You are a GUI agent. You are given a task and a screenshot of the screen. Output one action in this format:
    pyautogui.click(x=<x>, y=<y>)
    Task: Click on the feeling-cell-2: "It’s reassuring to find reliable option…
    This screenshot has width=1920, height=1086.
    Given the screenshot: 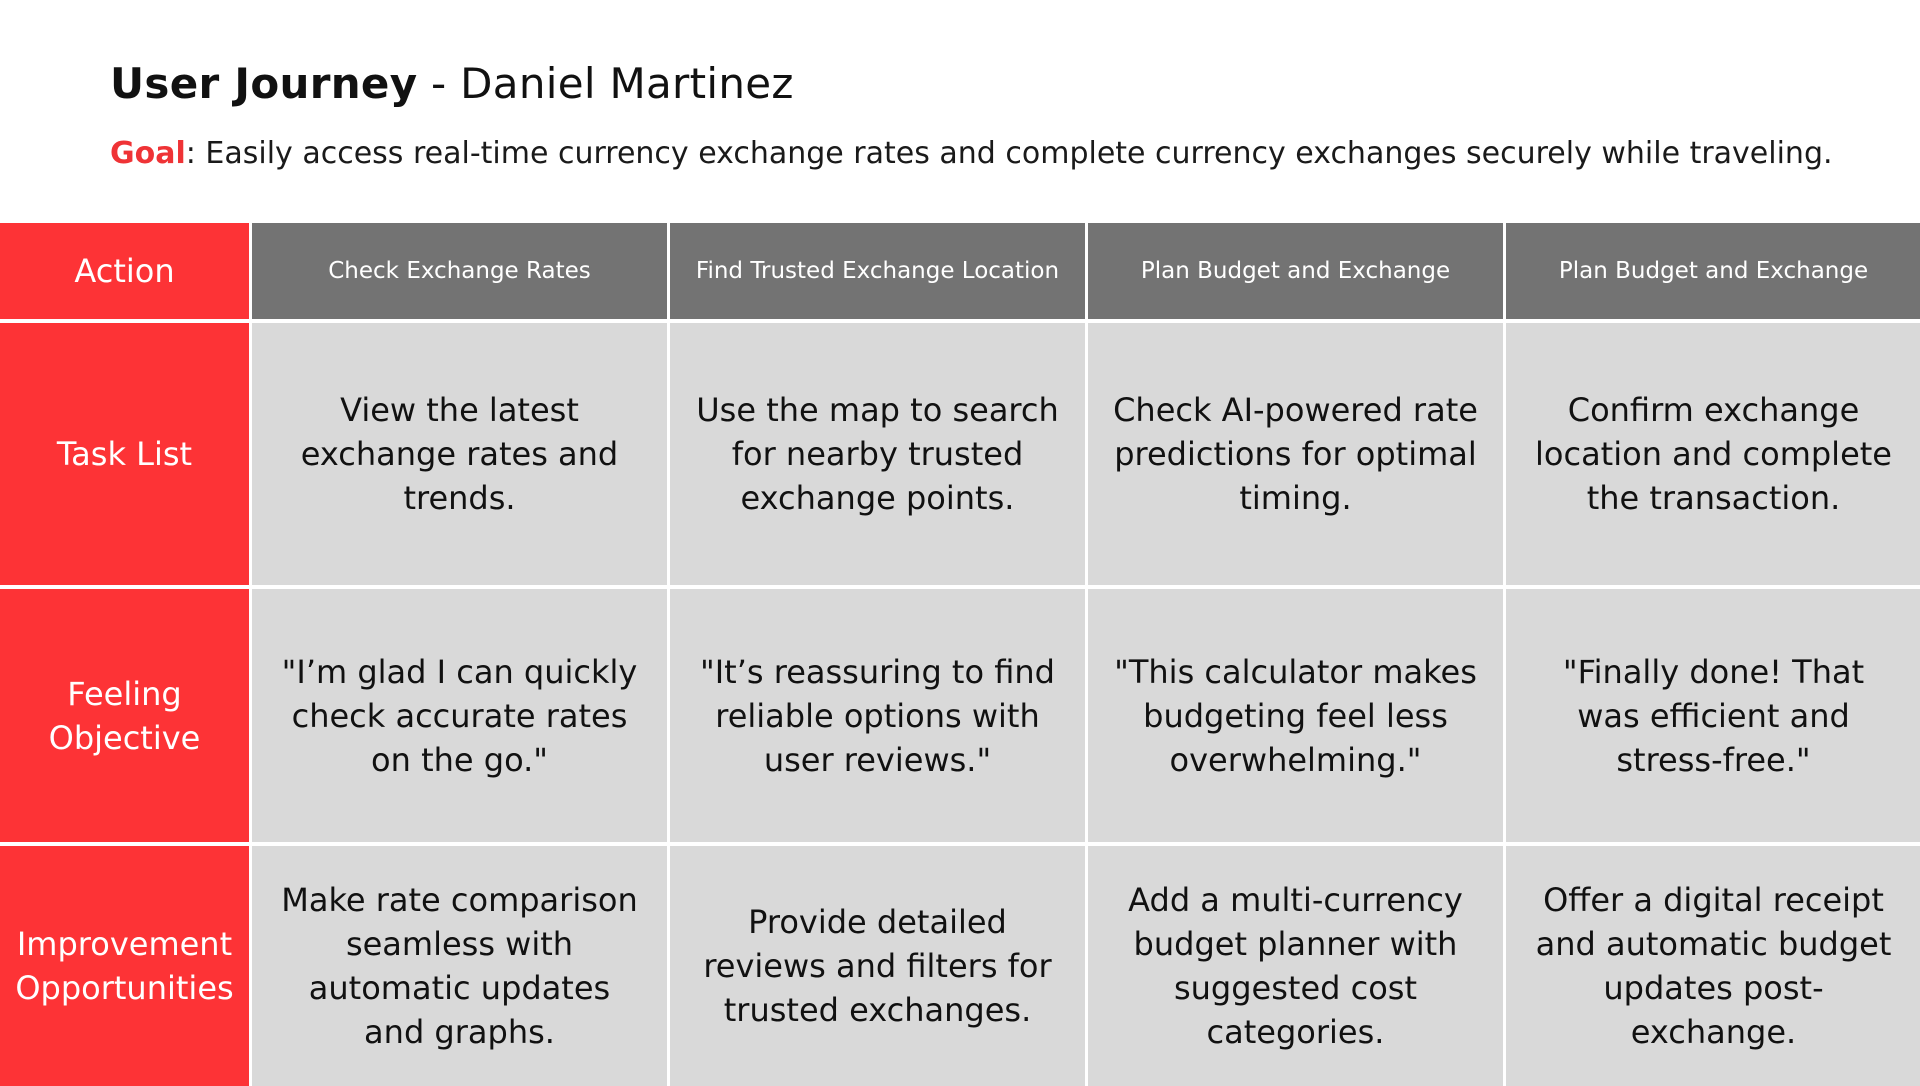 What is the action you would take?
    pyautogui.click(x=877, y=715)
    